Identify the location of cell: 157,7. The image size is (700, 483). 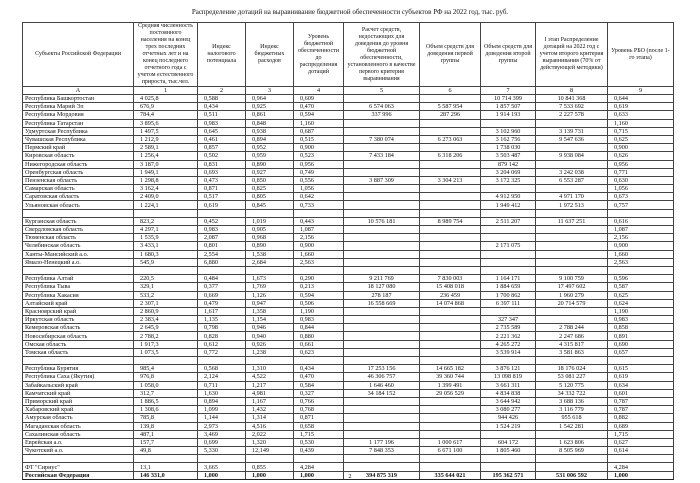
(165, 442).